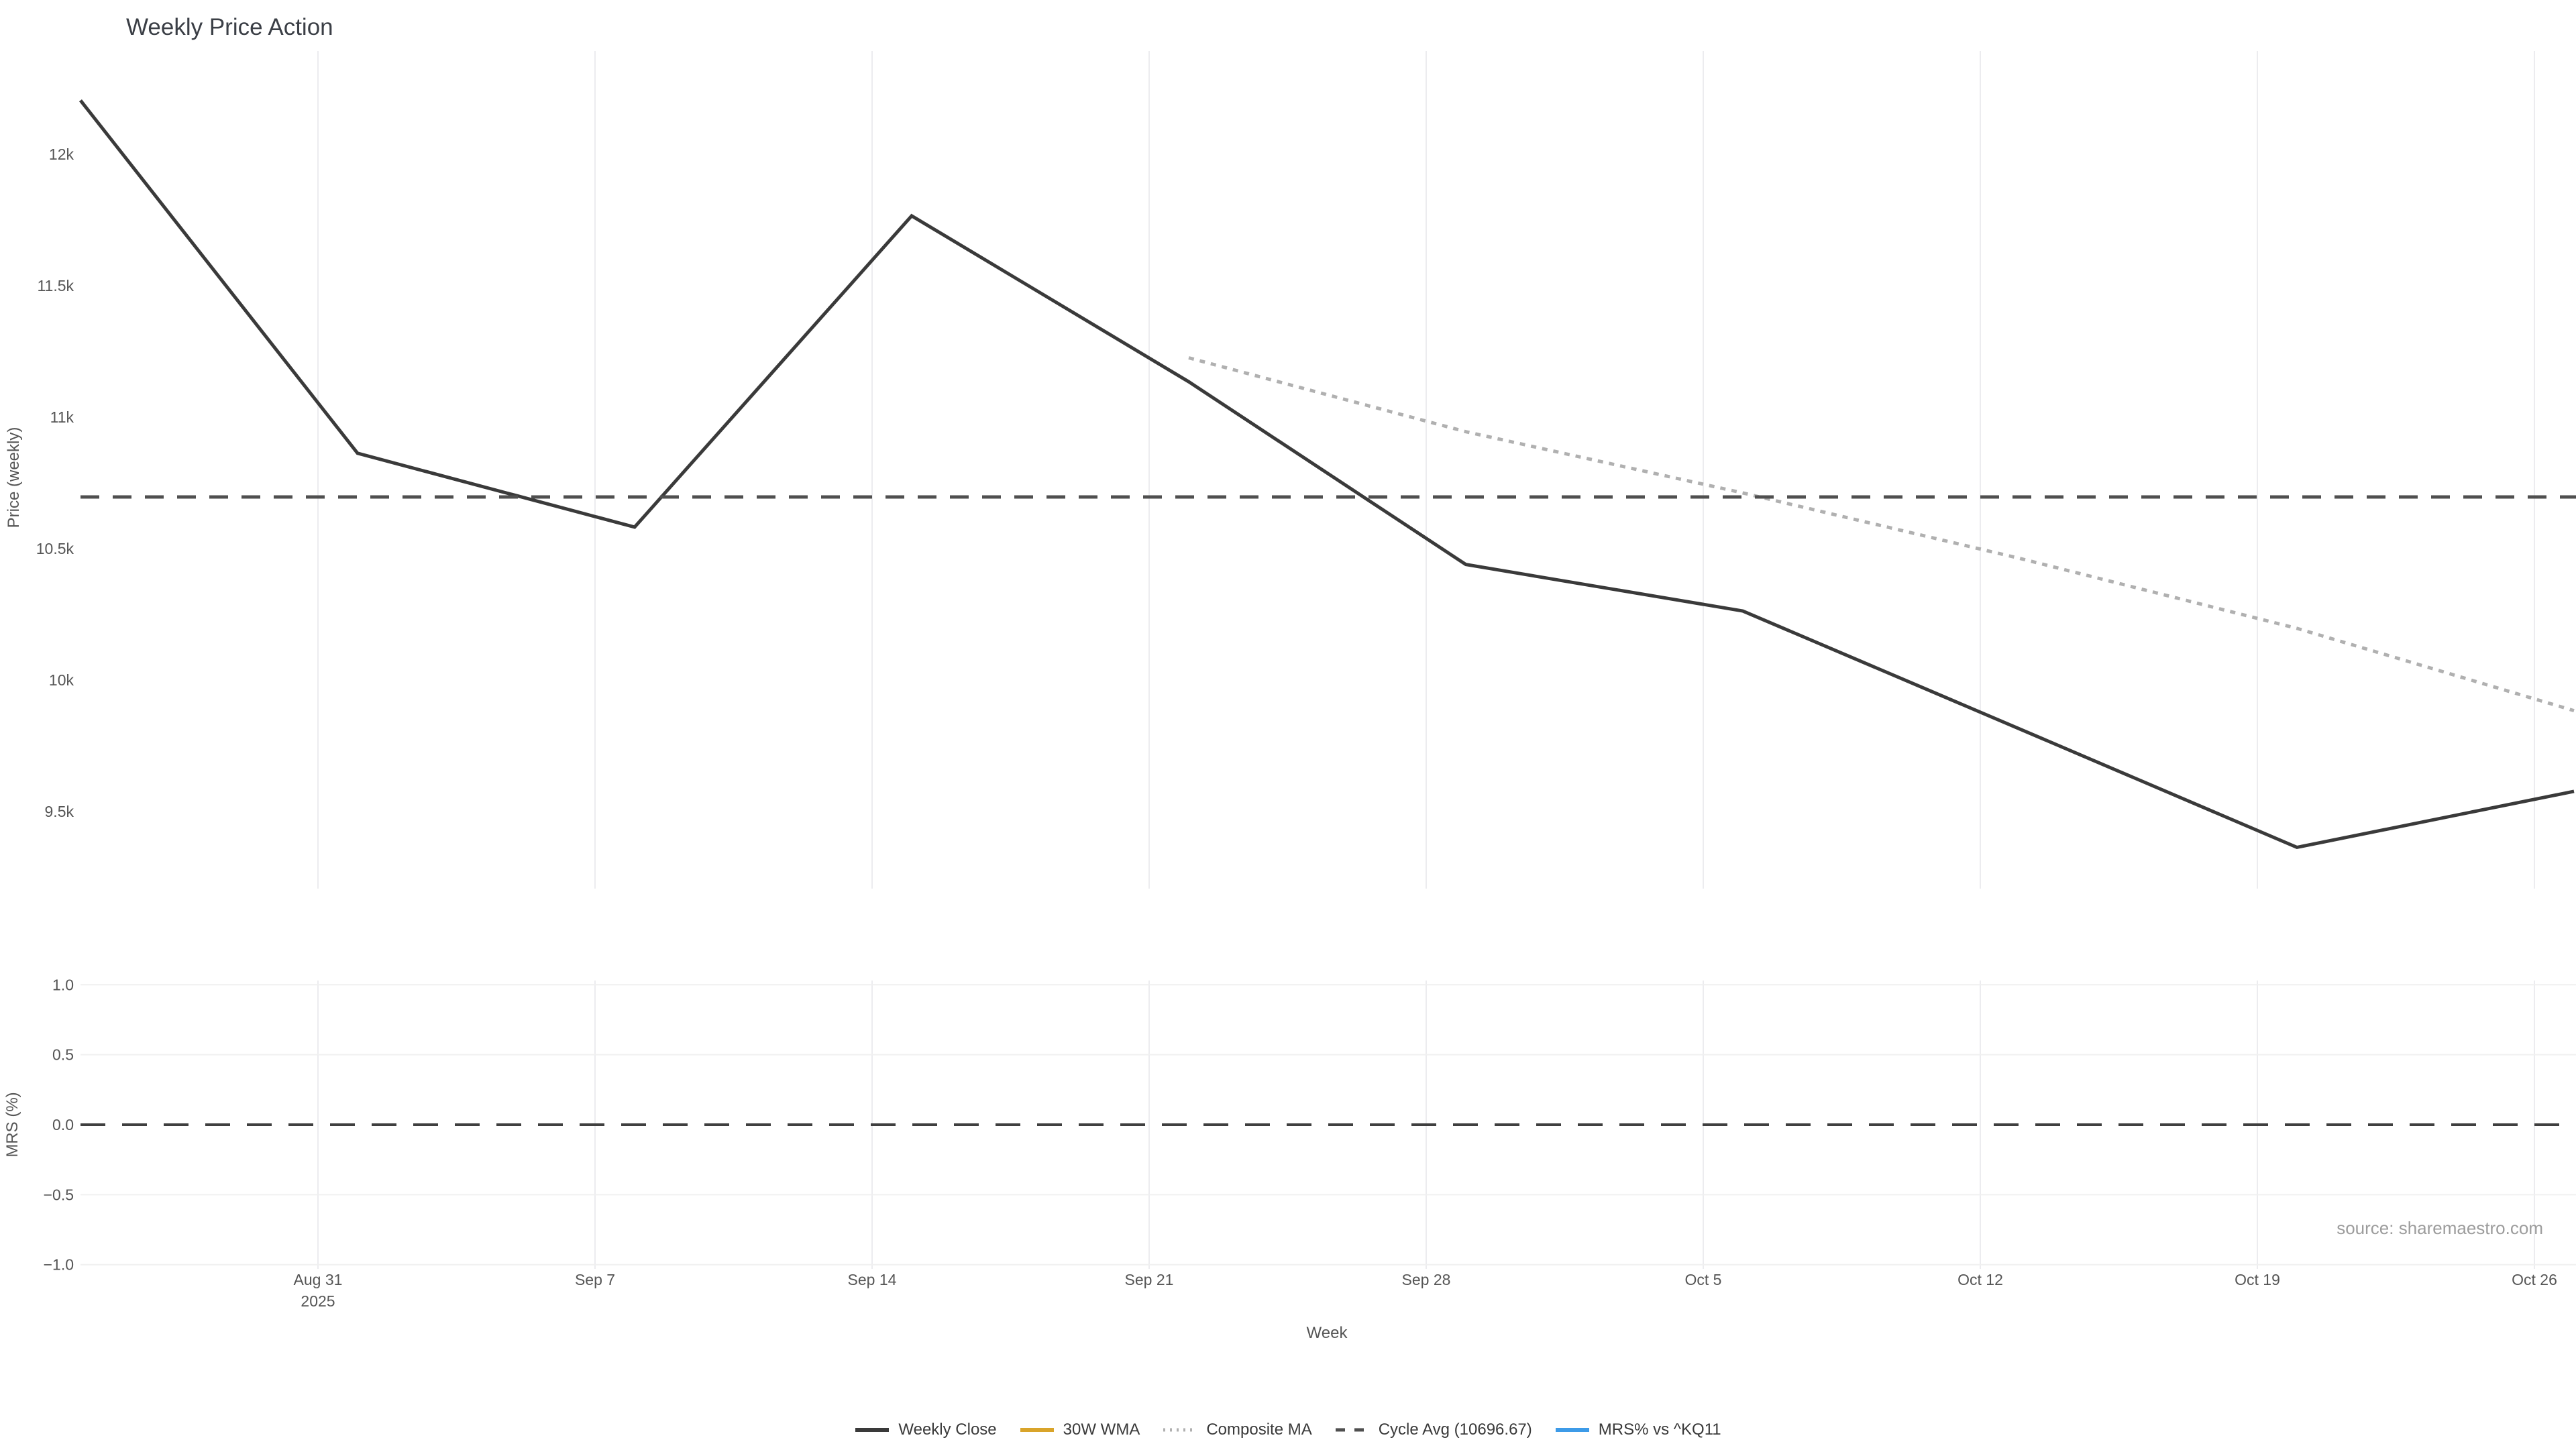 This screenshot has height=1452, width=2576. What do you see at coordinates (63, 1124) in the screenshot?
I see `mrs-y-tick-label: 0.0` at bounding box center [63, 1124].